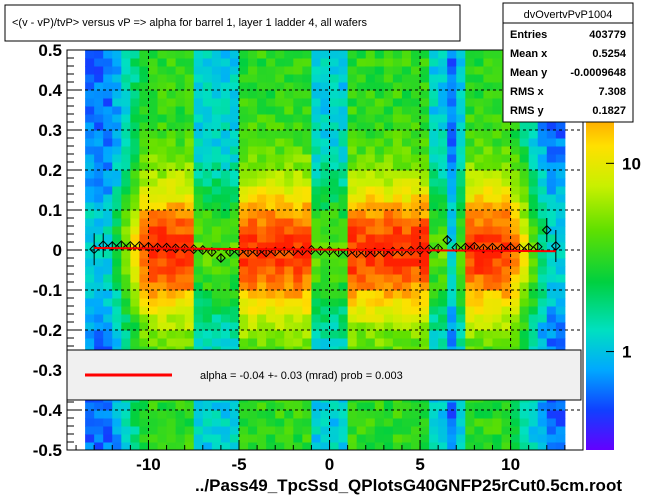  What do you see at coordinates (623, 258) in the screenshot?
I see `z-axis: 110` at bounding box center [623, 258].